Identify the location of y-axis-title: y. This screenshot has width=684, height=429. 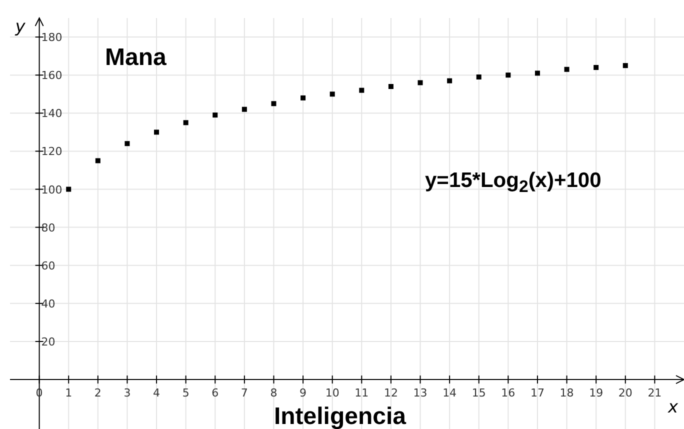
(20, 27).